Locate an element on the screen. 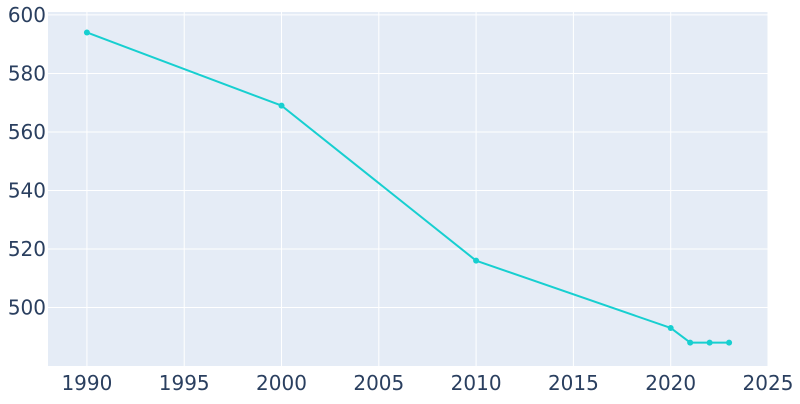  x-tick-label: 2015 is located at coordinates (573, 383).